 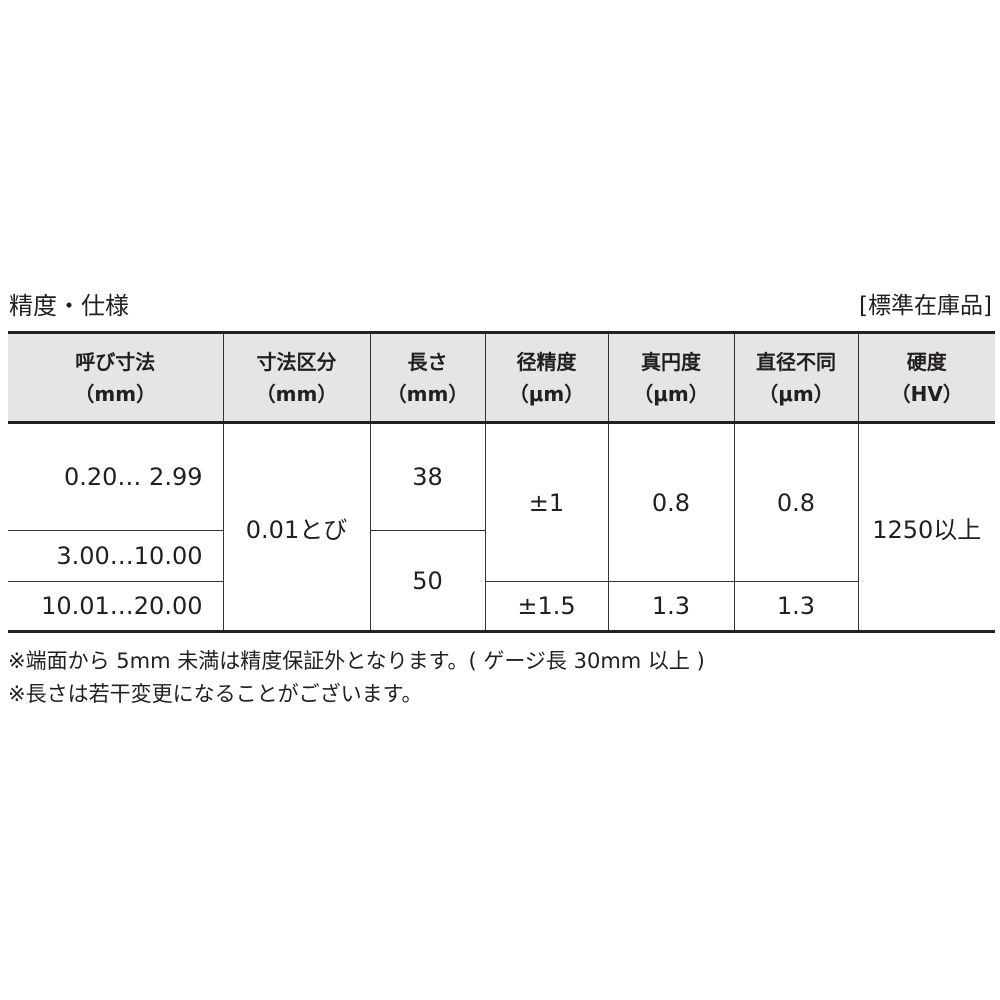 I want to click on roundness-cell: 0.8, so click(x=671, y=502).